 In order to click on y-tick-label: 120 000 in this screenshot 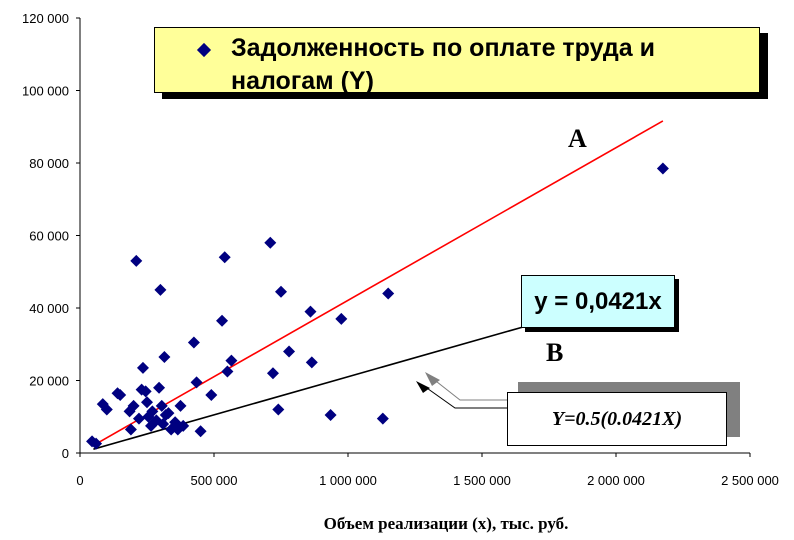, I will do `click(45, 18)`.